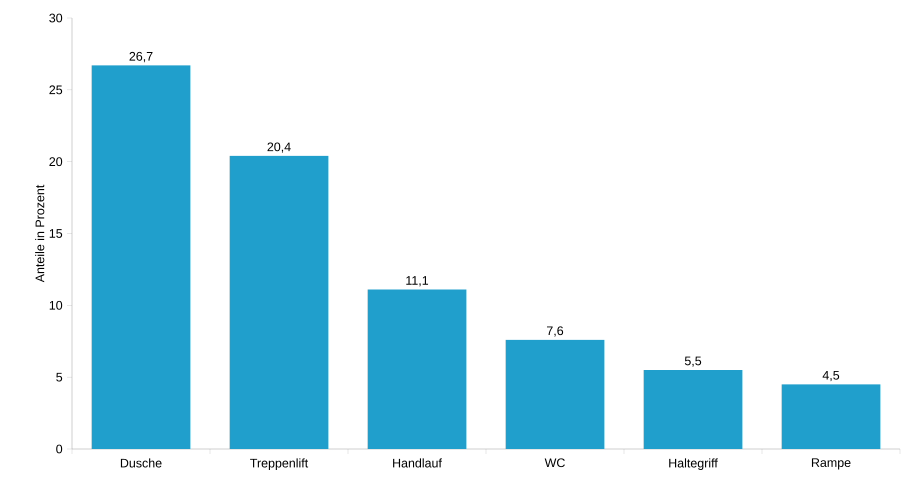  What do you see at coordinates (554, 463) in the screenshot?
I see `x-tick-label: WC` at bounding box center [554, 463].